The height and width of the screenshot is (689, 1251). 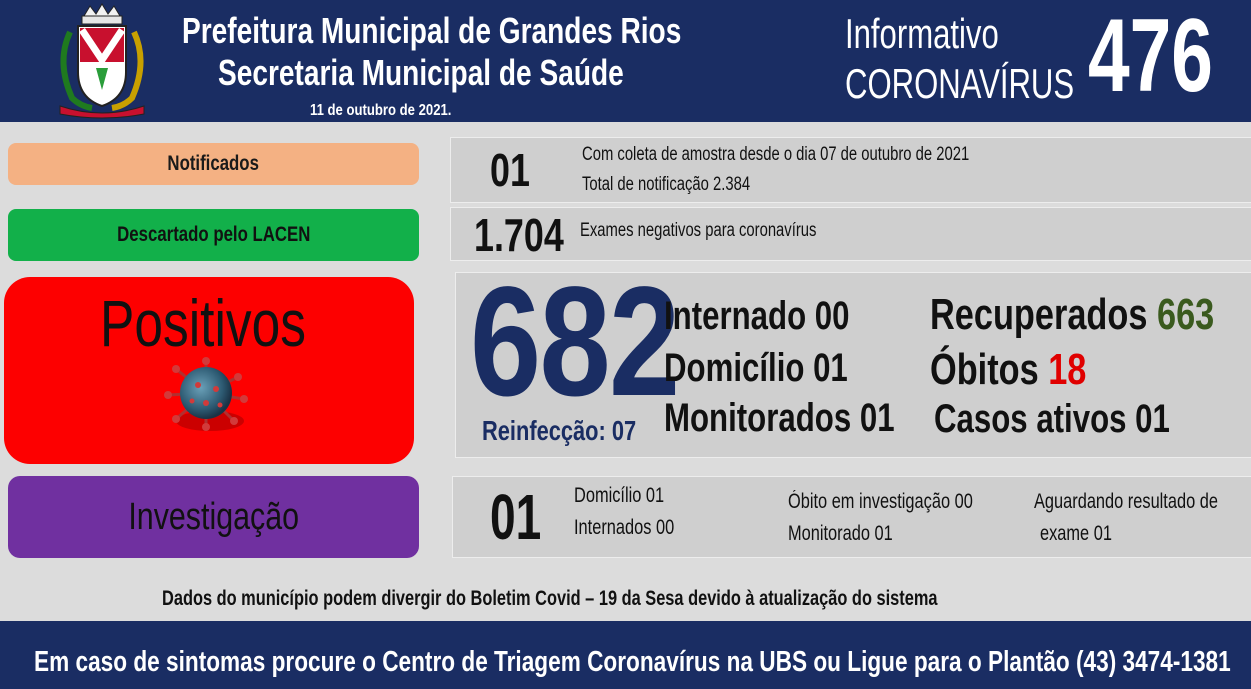 I want to click on casos-ativos-count: Casos ativos 01, so click(x=1052, y=419).